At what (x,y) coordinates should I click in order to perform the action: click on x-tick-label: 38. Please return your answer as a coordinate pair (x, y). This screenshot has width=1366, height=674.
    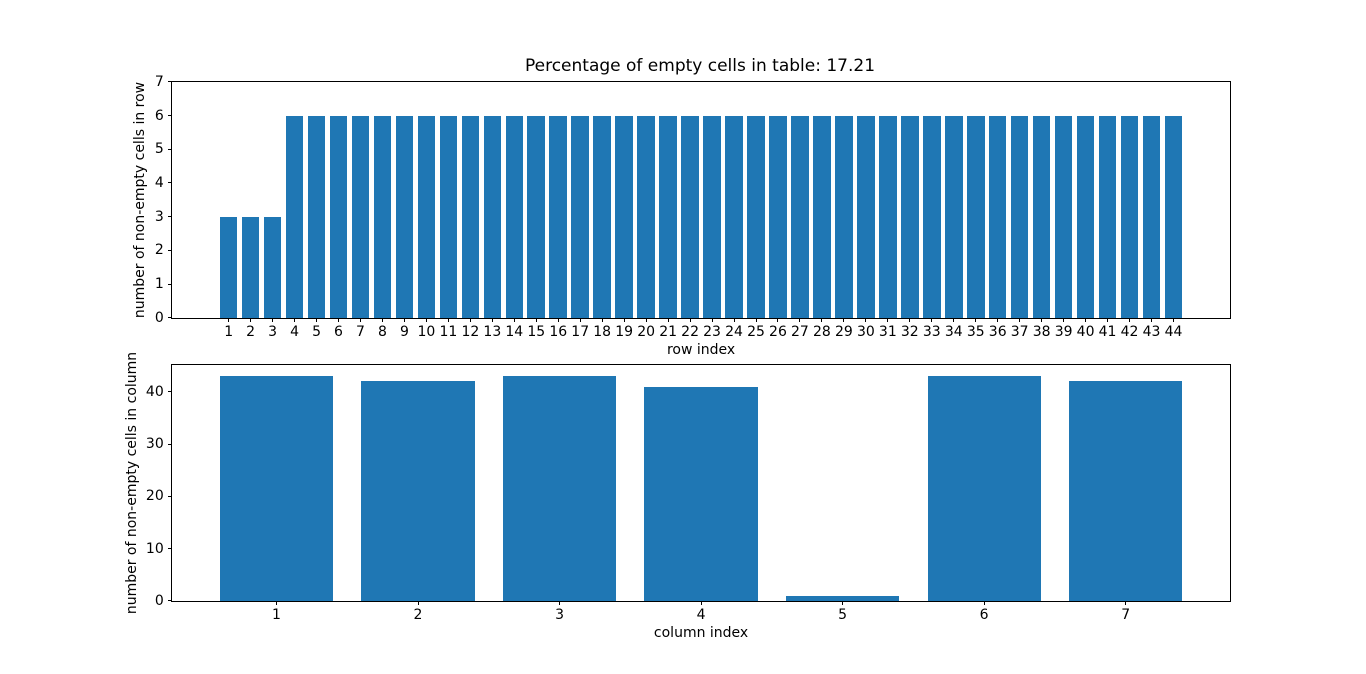
    Looking at the image, I should click on (1041, 331).